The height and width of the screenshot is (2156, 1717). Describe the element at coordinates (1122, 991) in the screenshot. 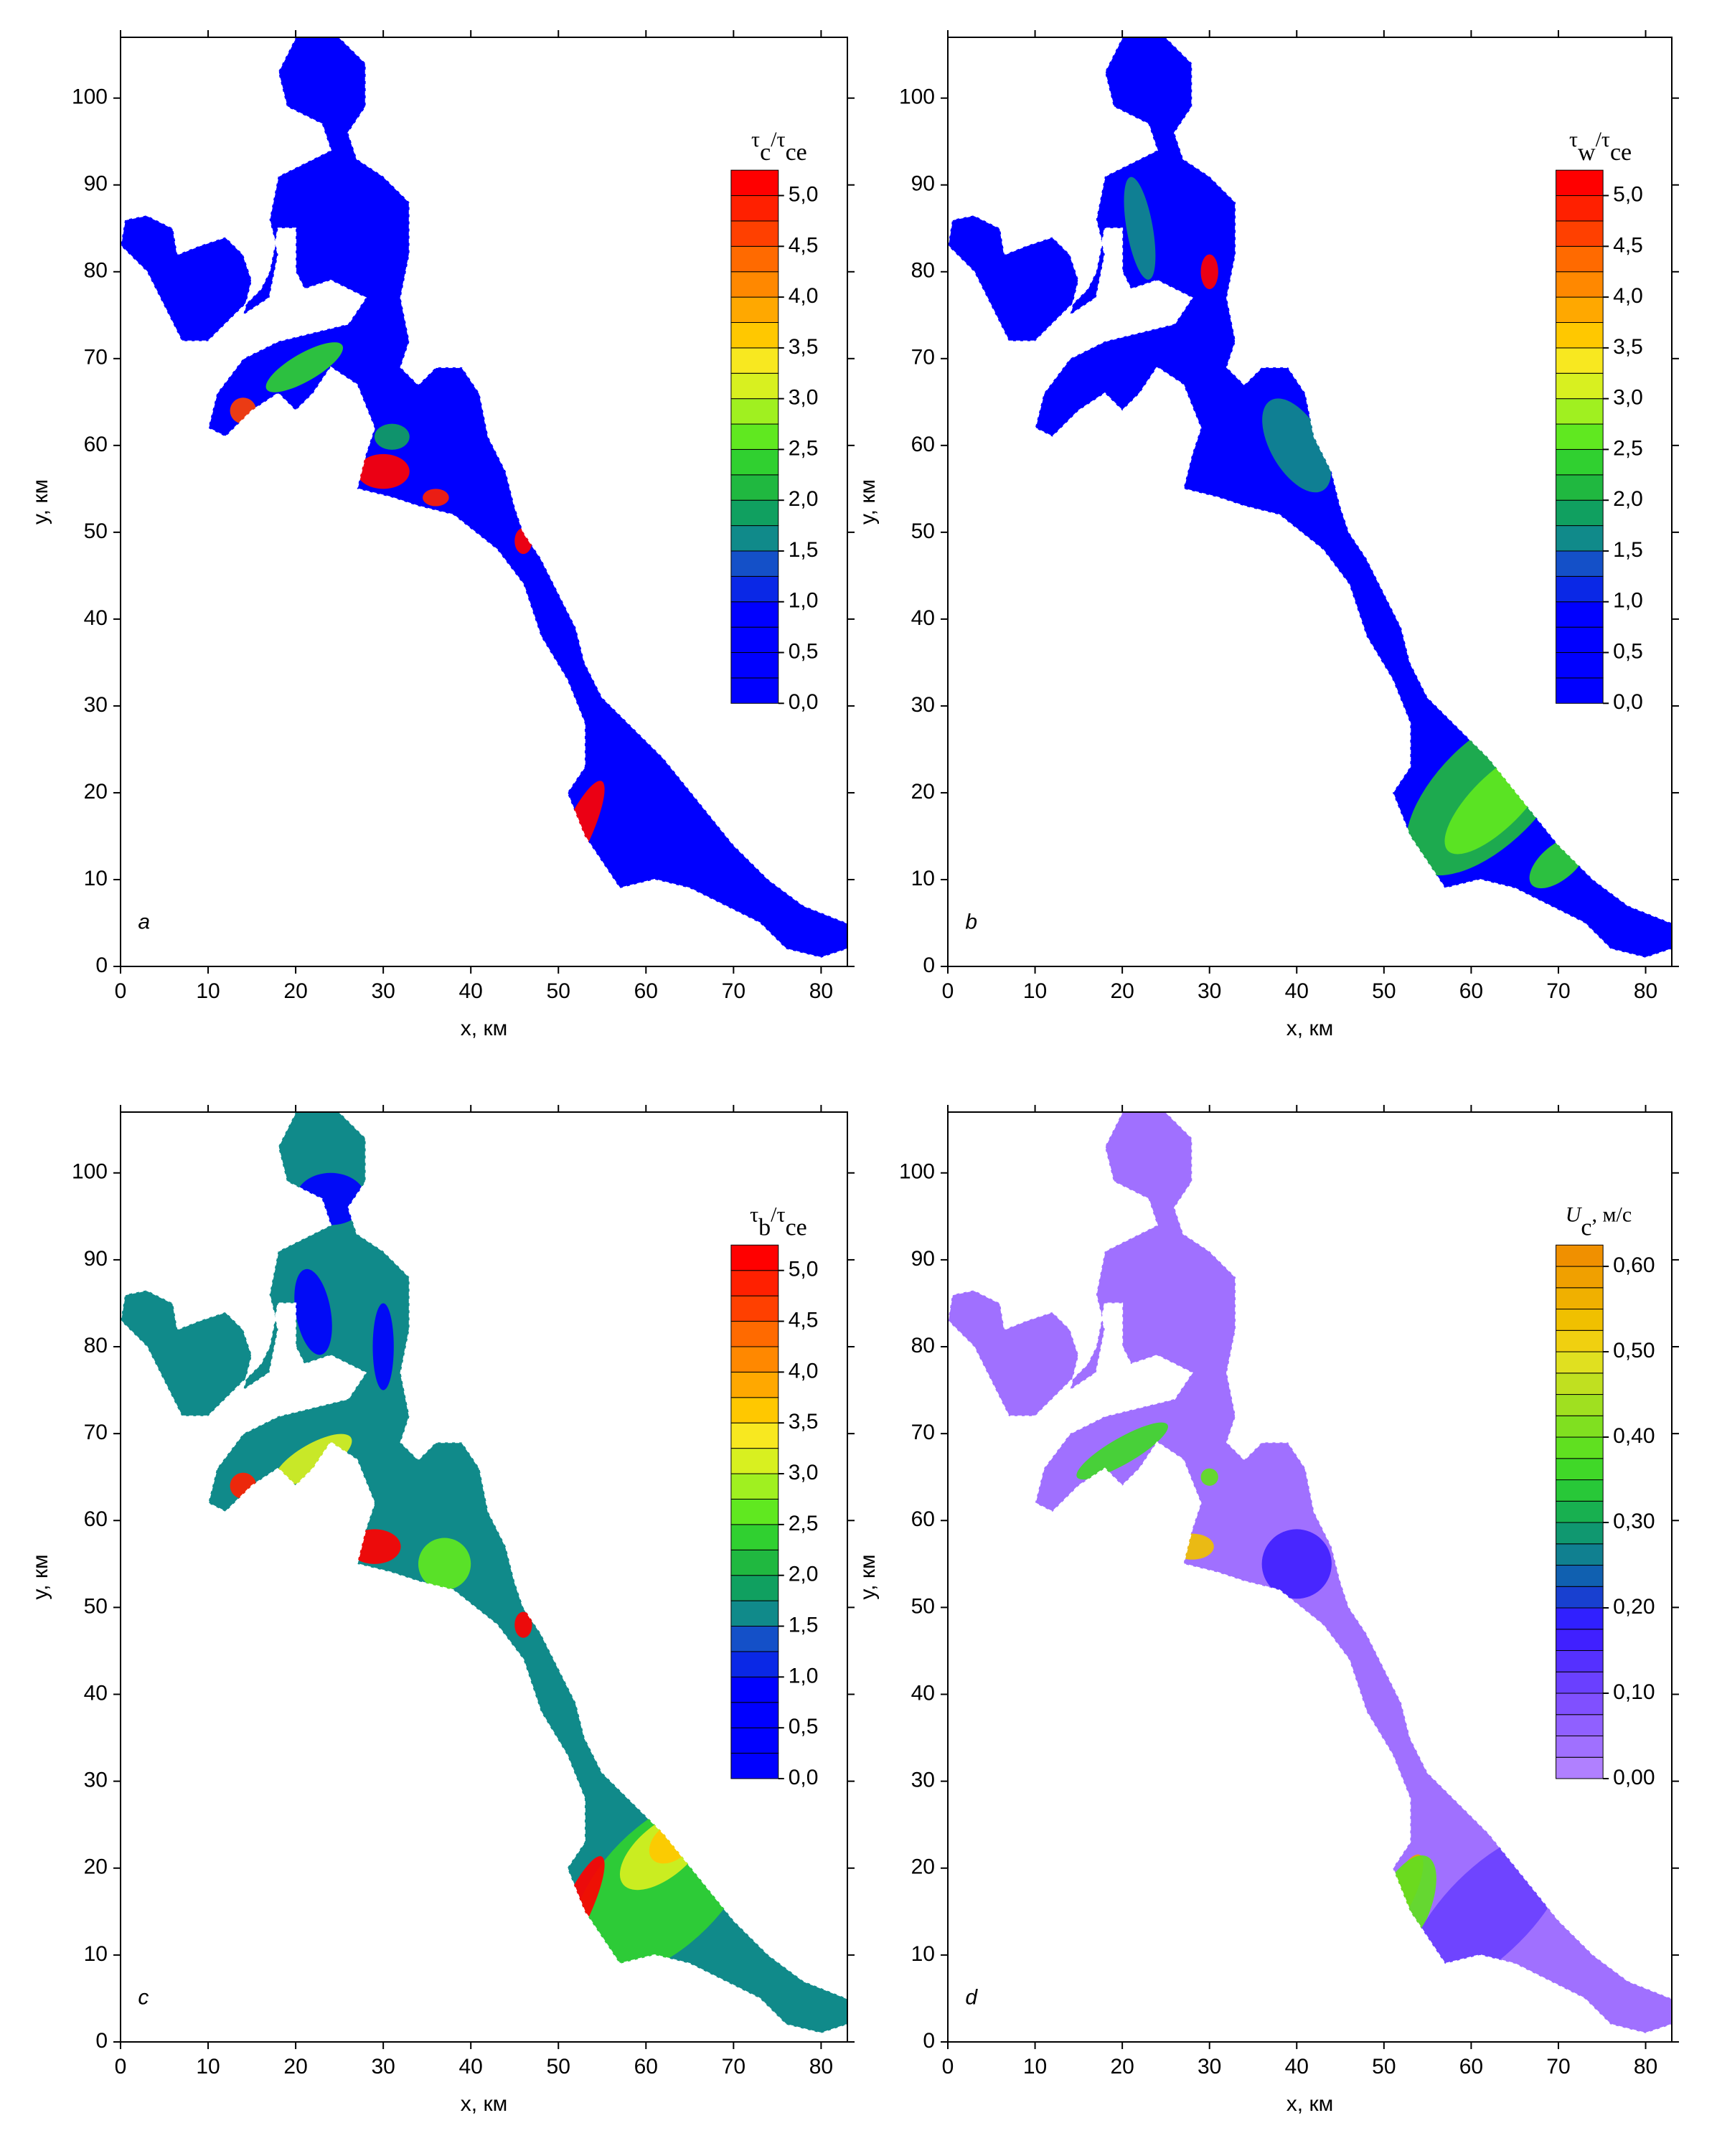

I see `x-tick-label: 20` at that location.